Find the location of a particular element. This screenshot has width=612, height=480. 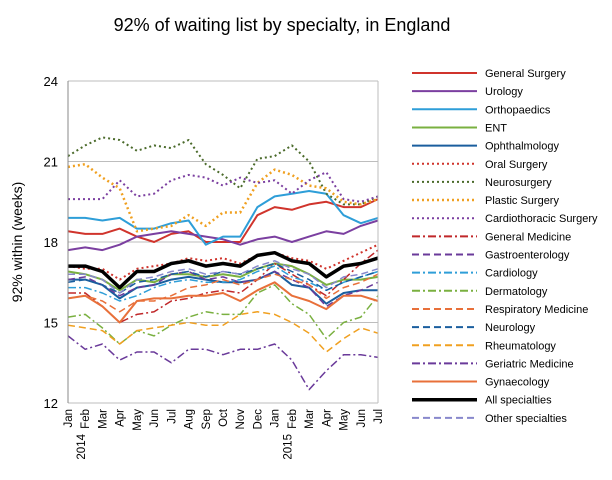

legend-label-general-surgery: General Surgery is located at coordinates (525, 74).